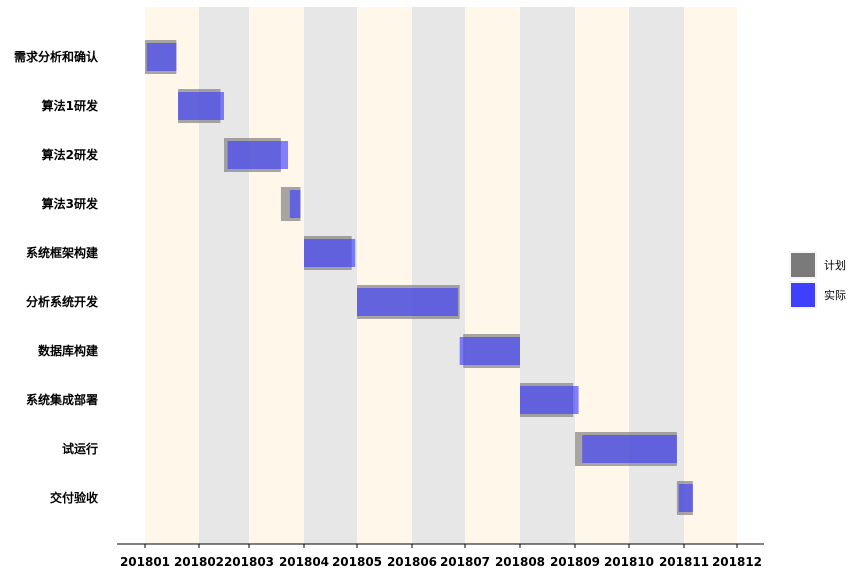  I want to click on task-label: 分析系统开发, so click(62, 301).